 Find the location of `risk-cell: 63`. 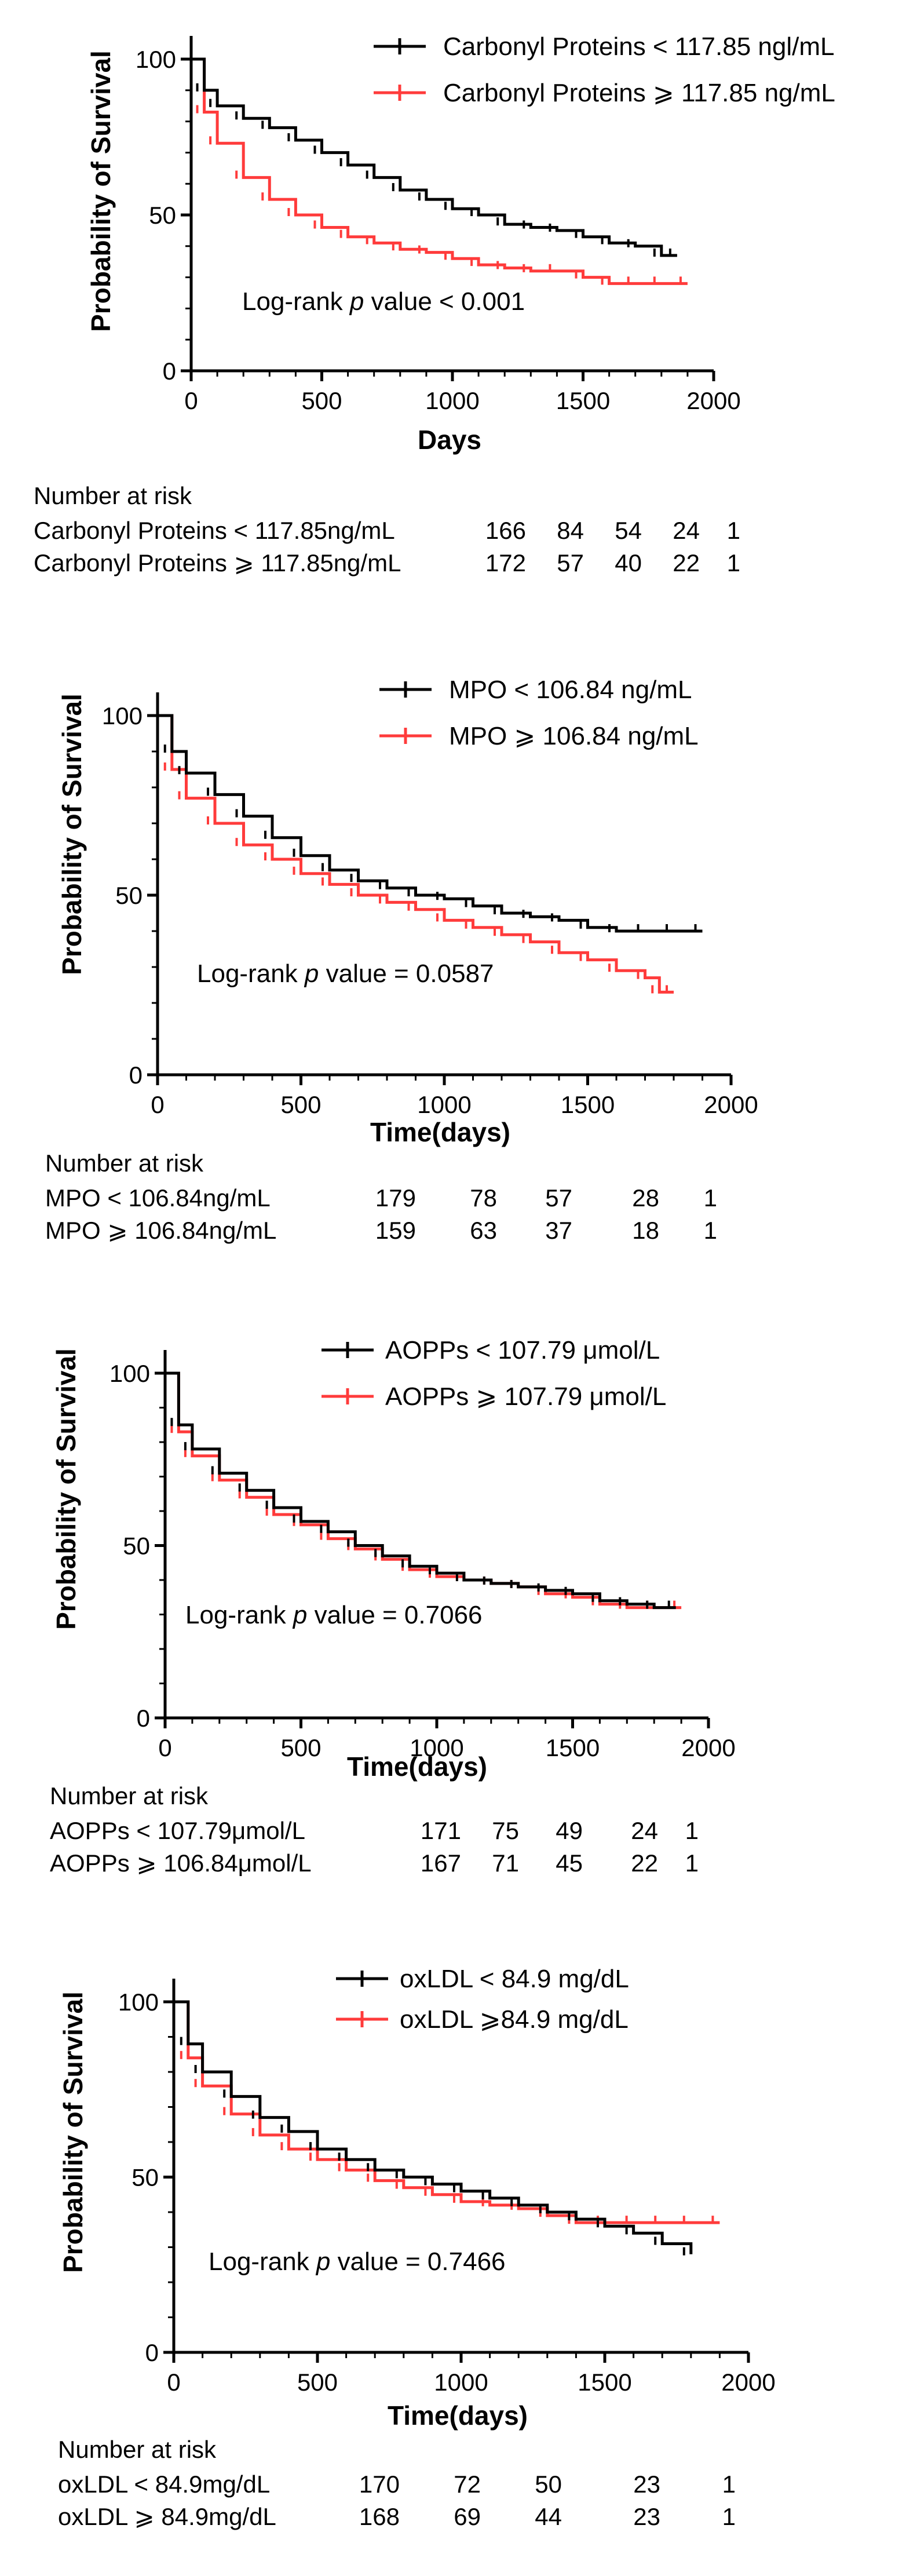

risk-cell: 63 is located at coordinates (483, 1230).